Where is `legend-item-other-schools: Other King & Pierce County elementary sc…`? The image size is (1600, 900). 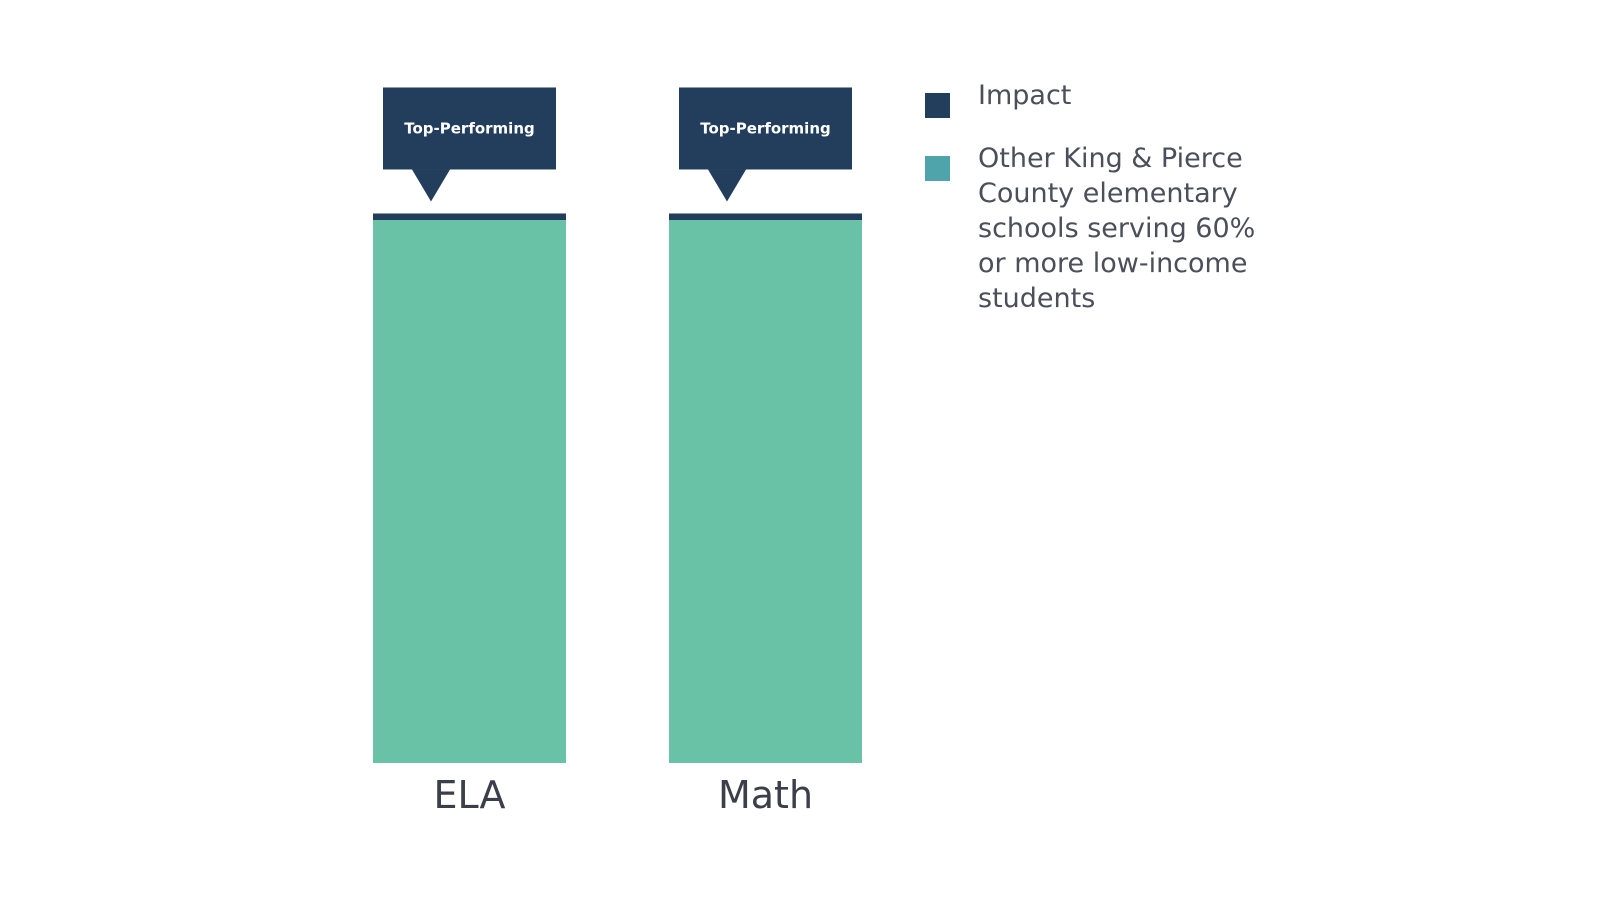 legend-item-other-schools: Other King & Pierce County elementary sc… is located at coordinates (1095, 227).